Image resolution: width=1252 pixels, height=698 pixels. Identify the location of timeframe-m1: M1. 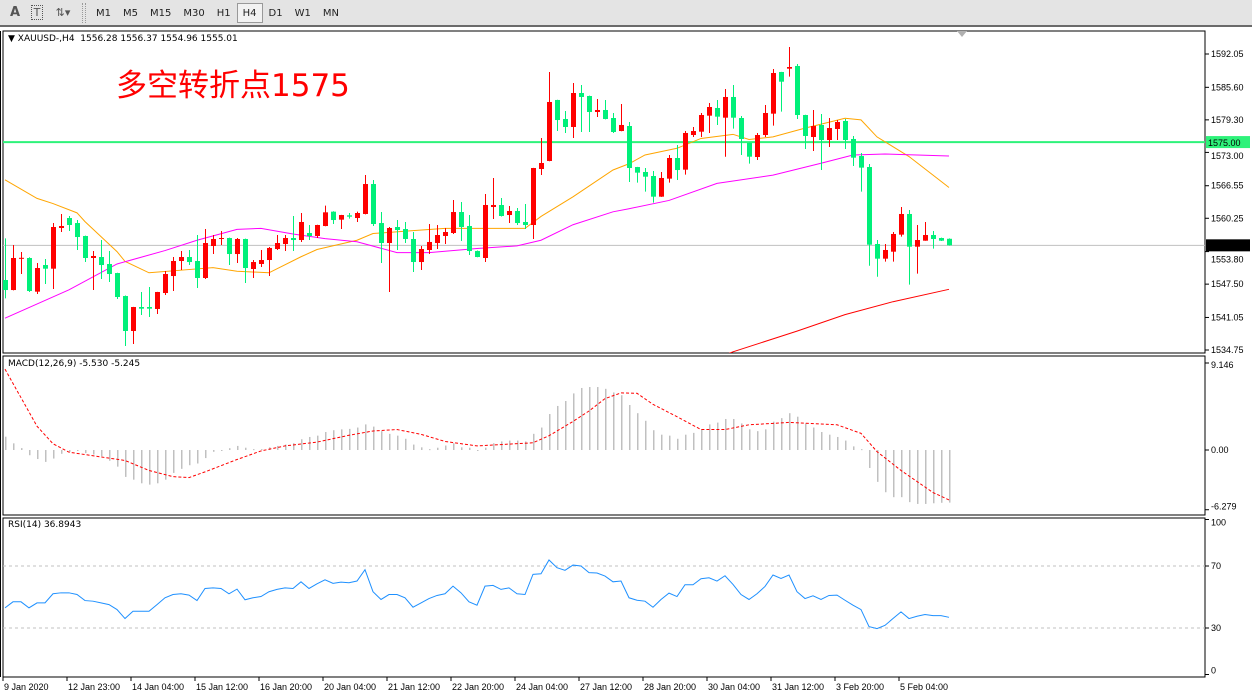
(103, 13).